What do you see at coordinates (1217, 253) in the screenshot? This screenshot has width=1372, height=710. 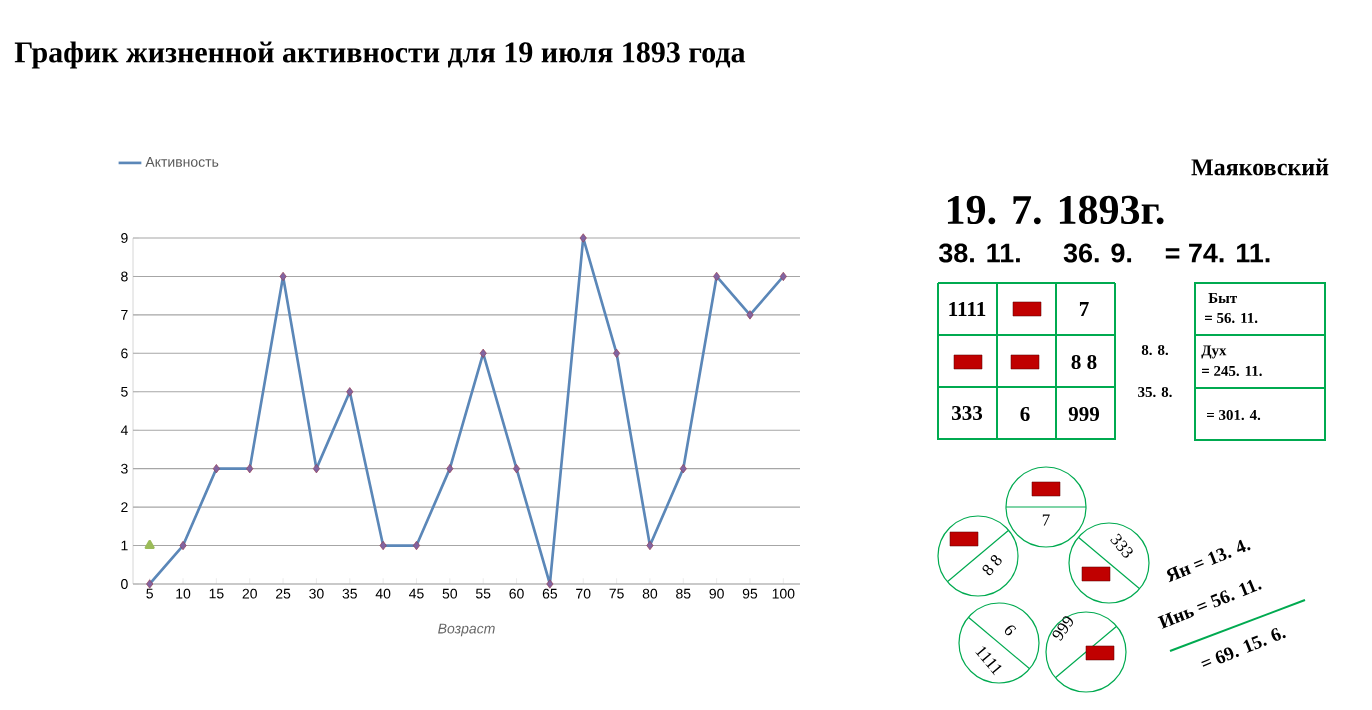 I see `text: = 74. 11.` at bounding box center [1217, 253].